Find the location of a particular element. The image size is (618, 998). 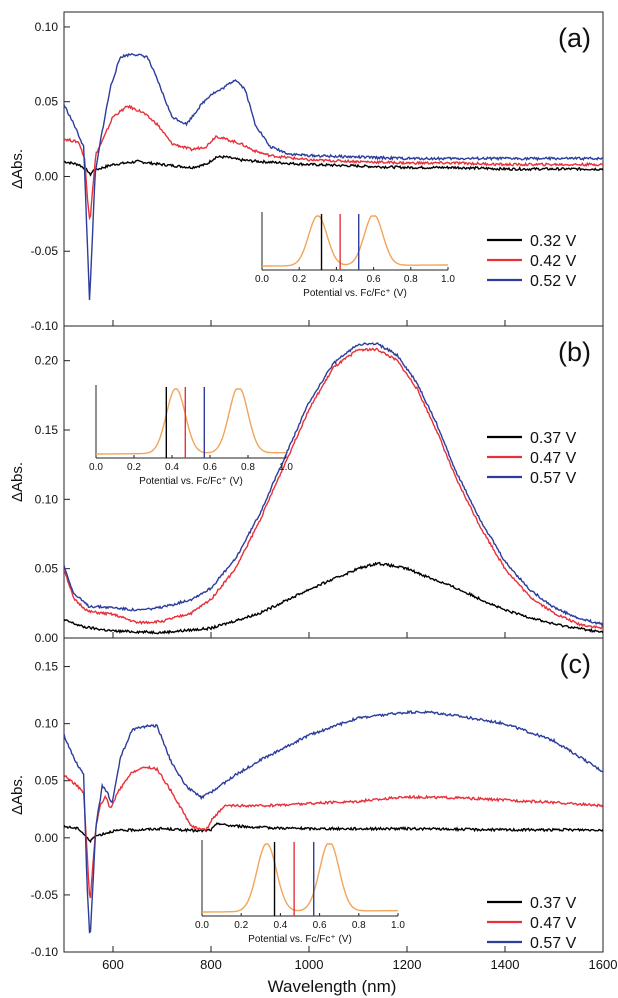

legend-label: 0.42 V is located at coordinates (553, 261).